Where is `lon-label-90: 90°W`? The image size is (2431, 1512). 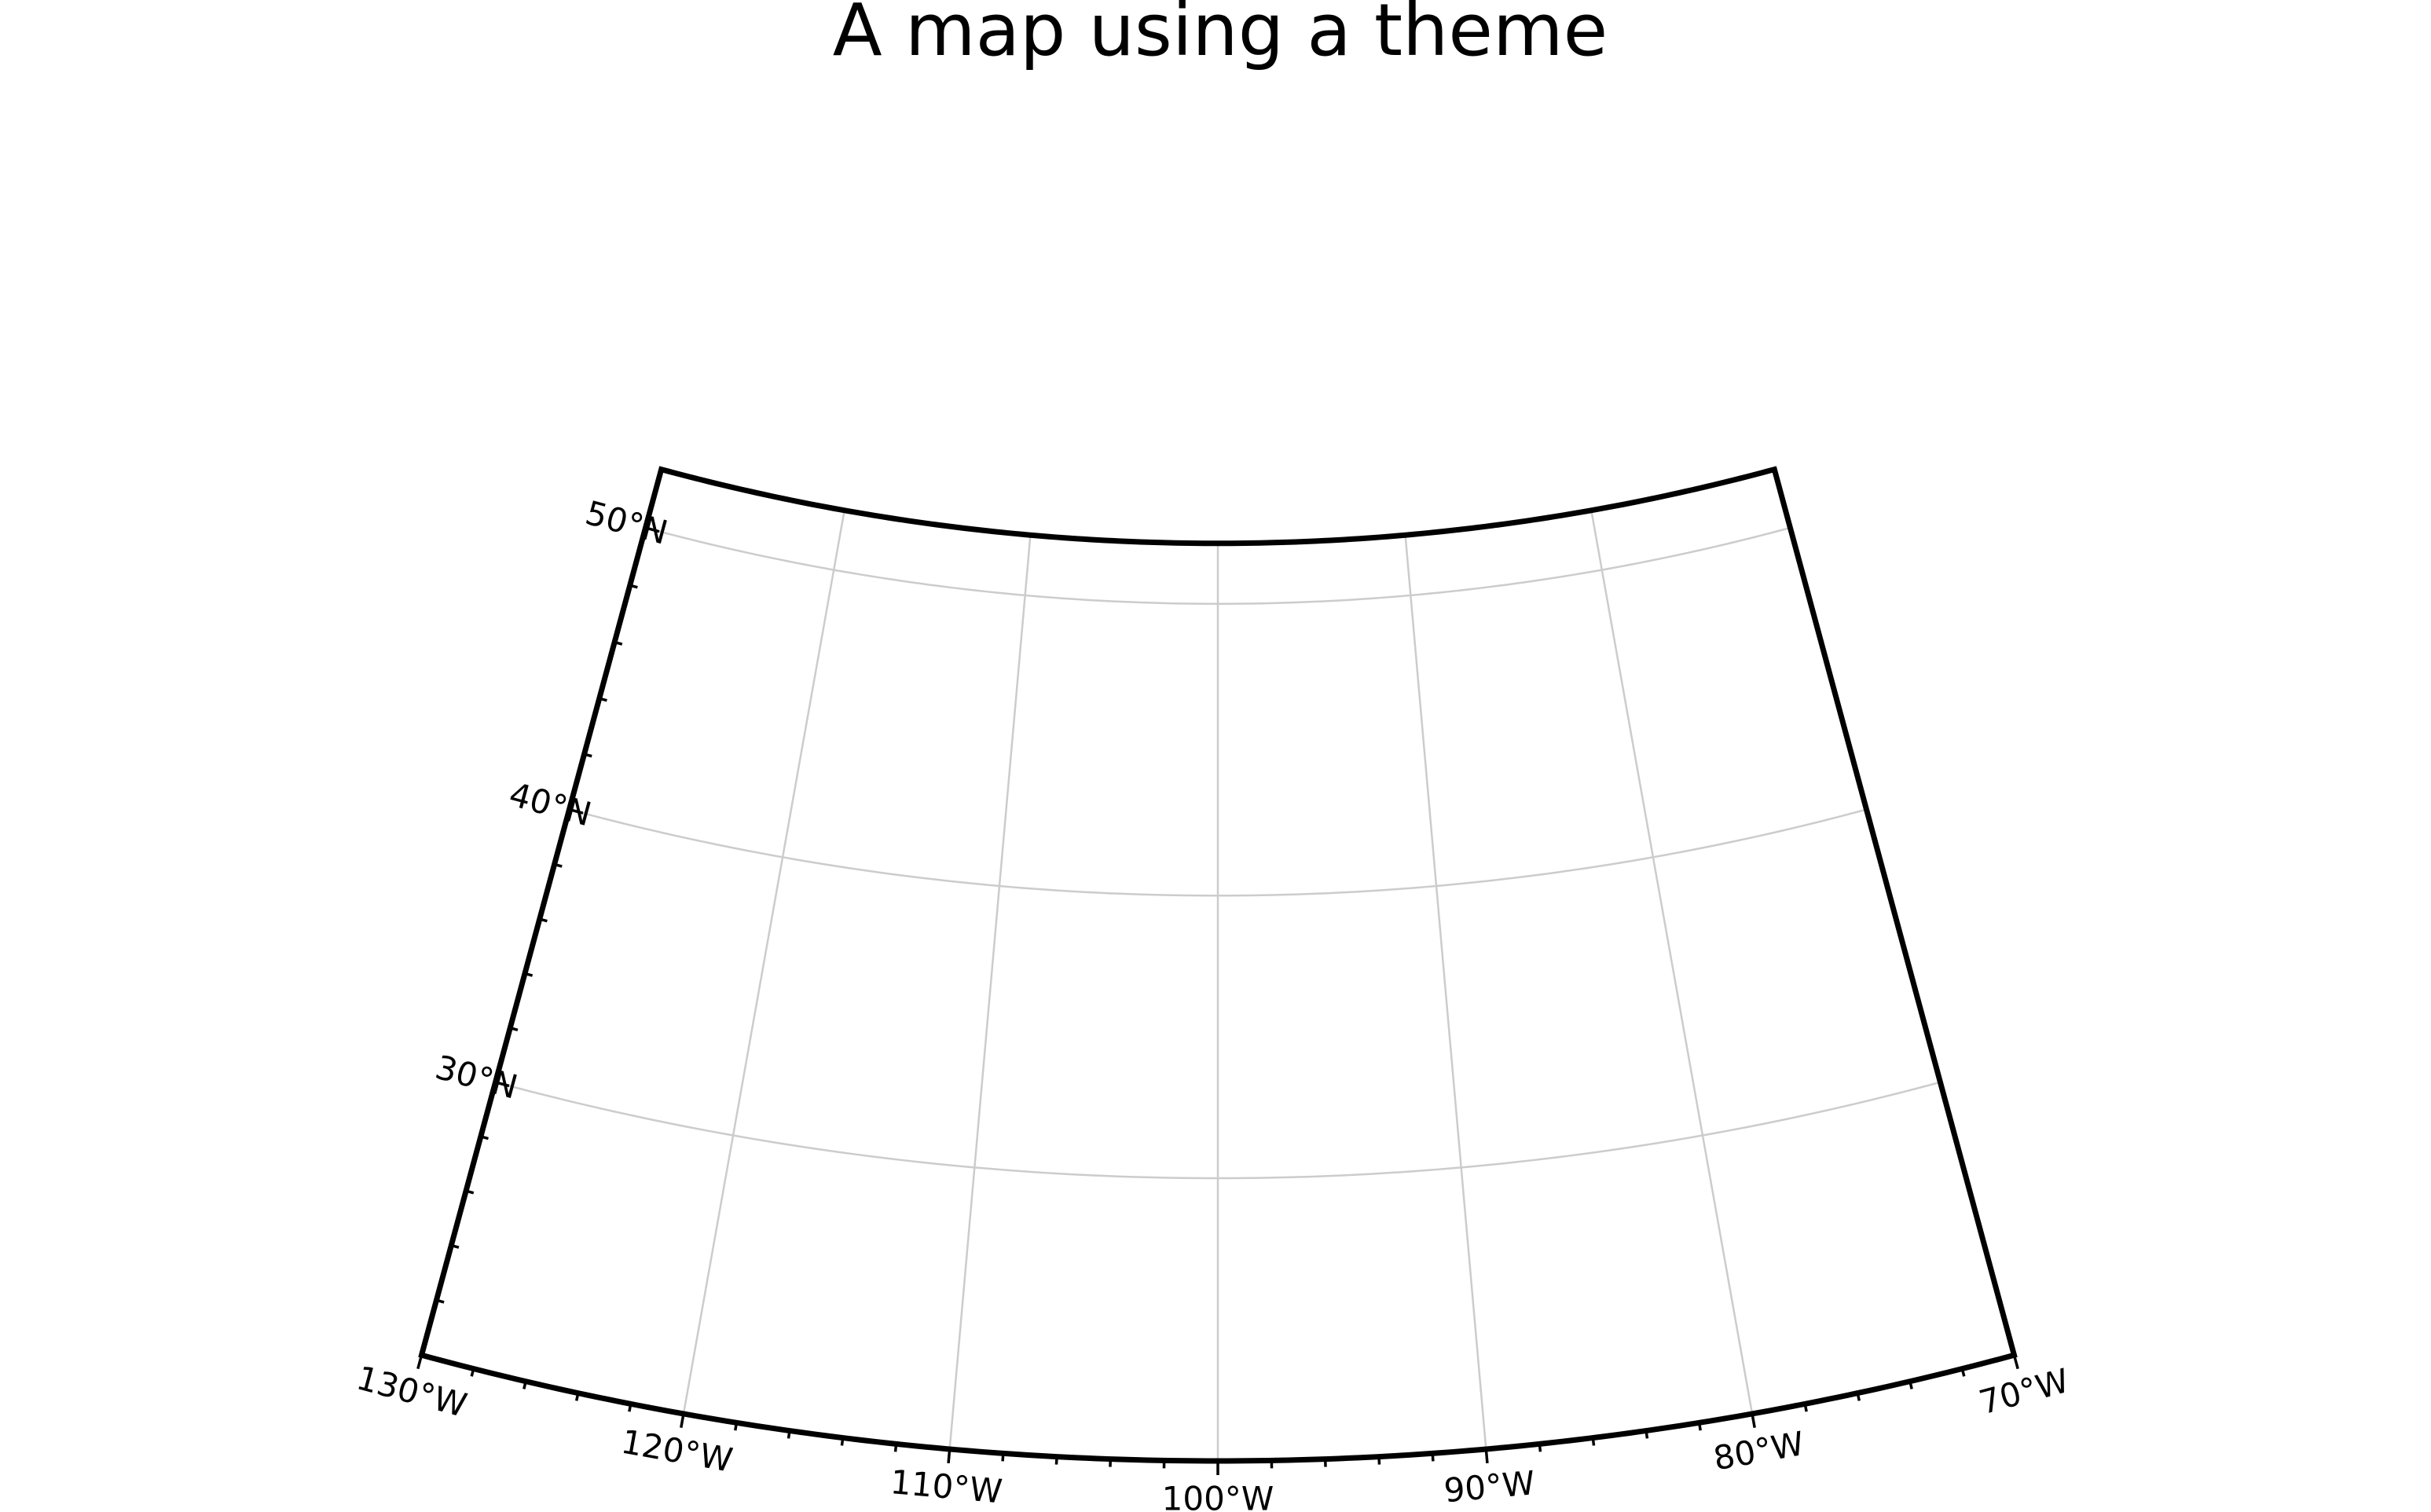 lon-label-90: 90°W is located at coordinates (1490, 1486).